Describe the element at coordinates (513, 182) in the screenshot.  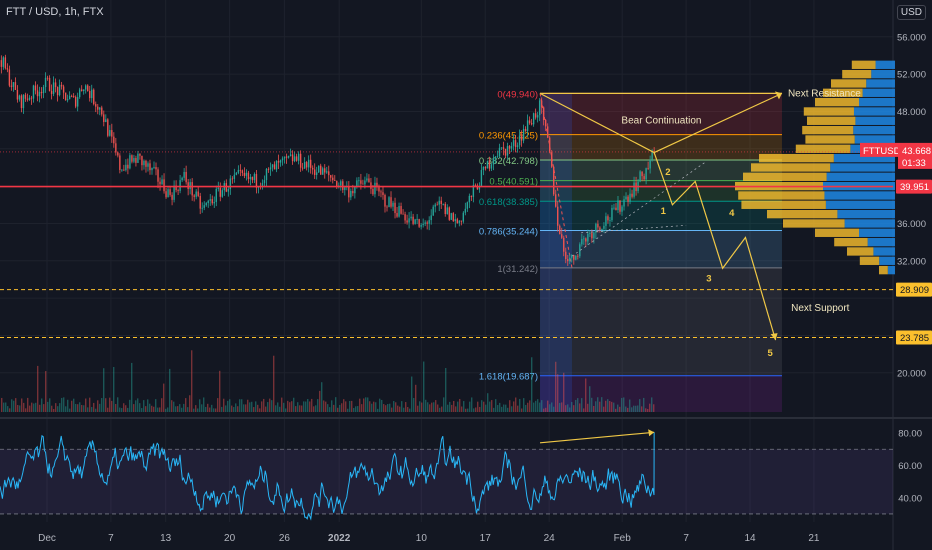
I see `fib-level-label: 0.5(40.591)` at that location.